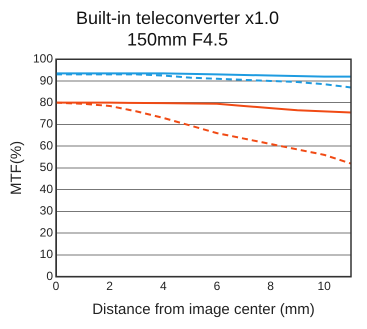  I want to click on y-tick-label: 90, so click(47, 80).